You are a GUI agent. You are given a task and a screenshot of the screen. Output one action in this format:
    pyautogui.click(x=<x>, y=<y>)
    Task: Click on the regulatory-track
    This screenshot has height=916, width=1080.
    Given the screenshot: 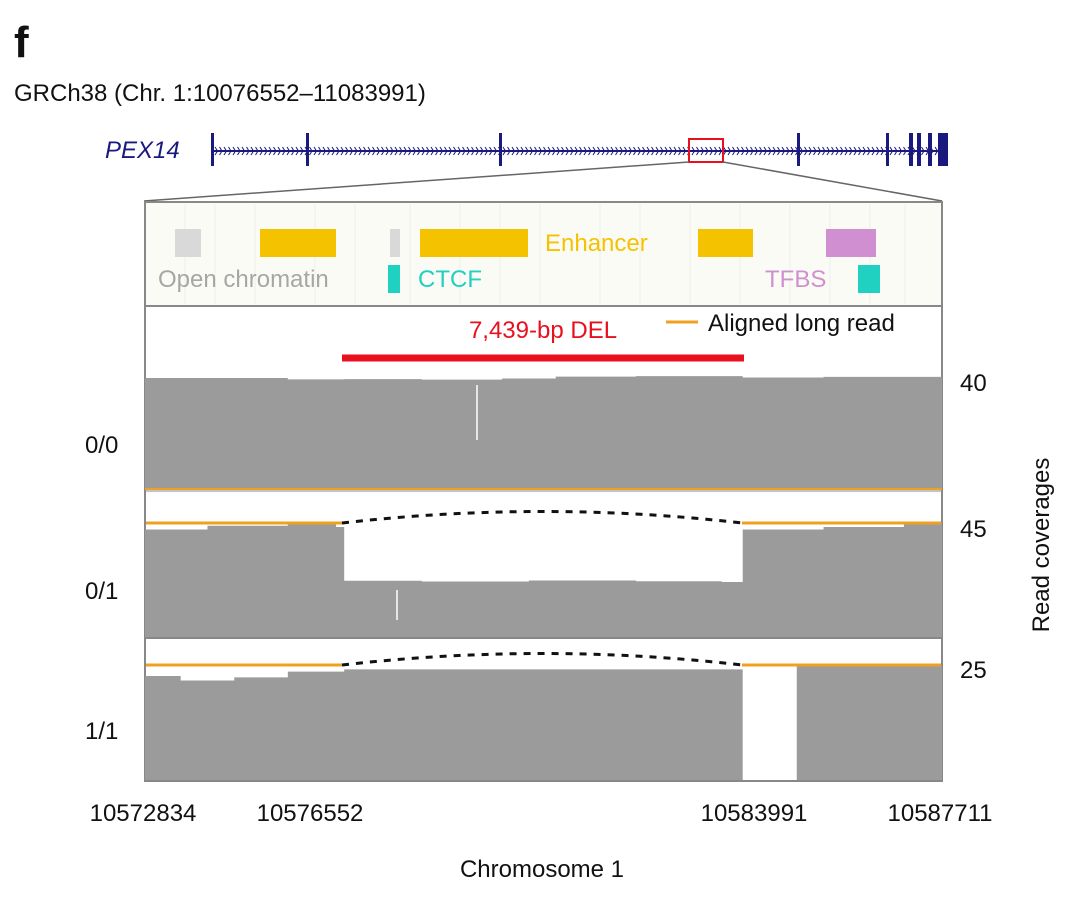 What is the action you would take?
    pyautogui.click(x=543, y=254)
    